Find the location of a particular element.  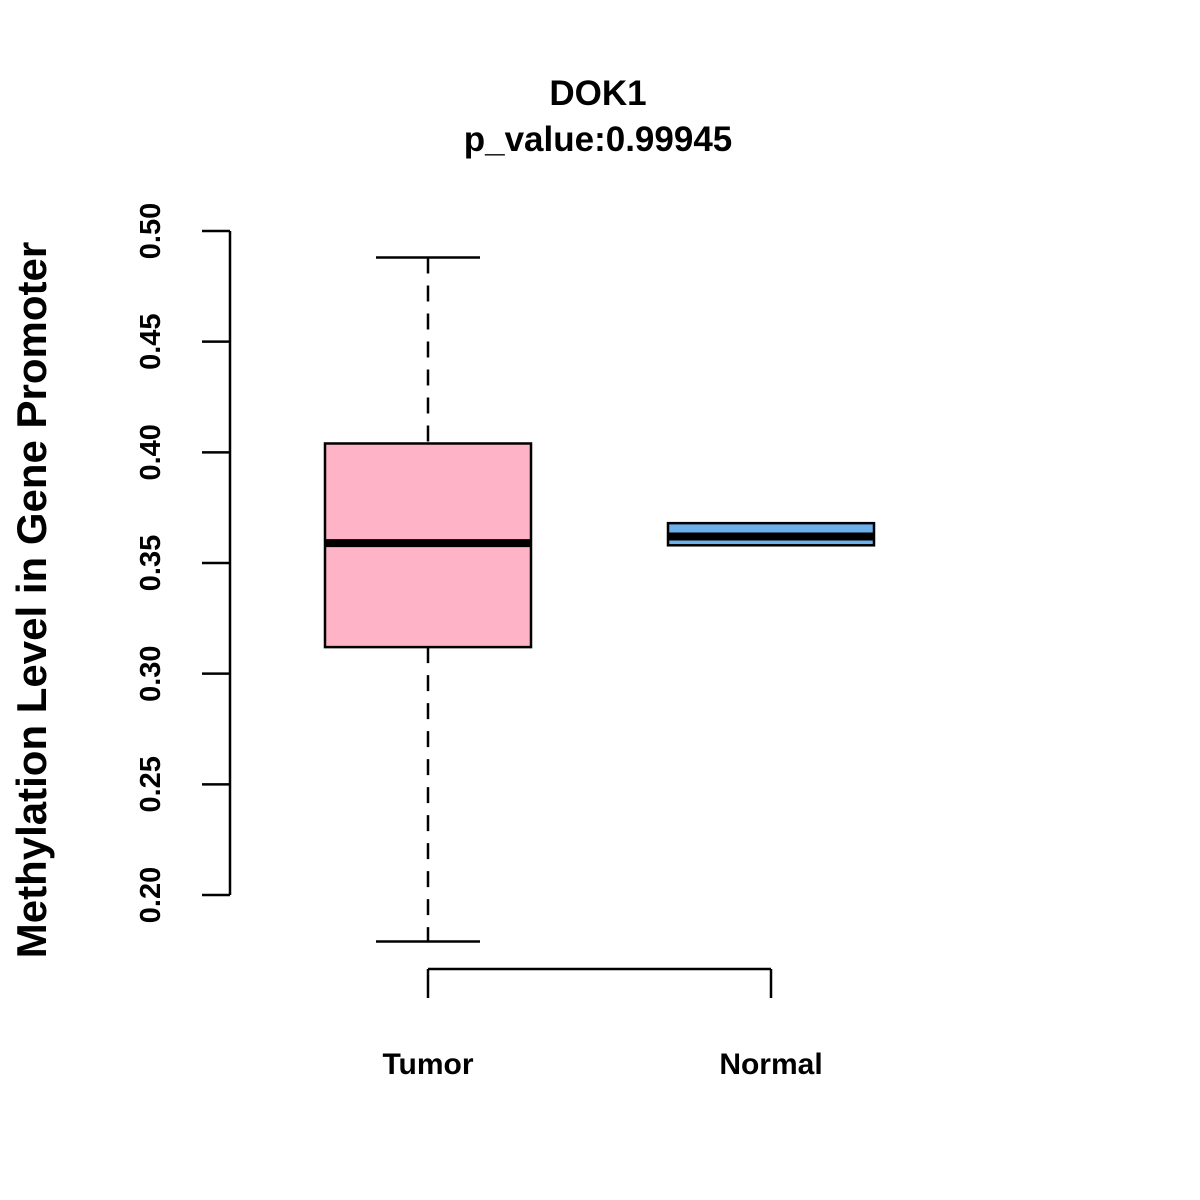

y-axis-label: Methylation Level in Gene Promoter is located at coordinates (31, 600).